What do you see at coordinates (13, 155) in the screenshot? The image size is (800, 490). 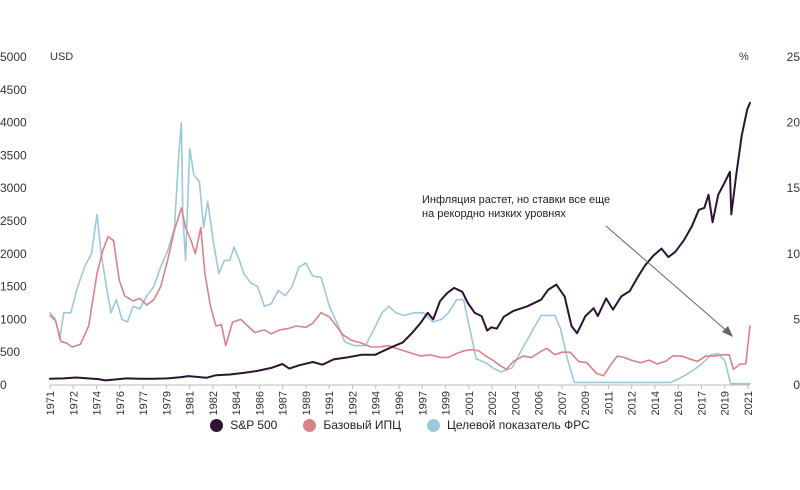 I see `y-left-tick-label: 3500` at bounding box center [13, 155].